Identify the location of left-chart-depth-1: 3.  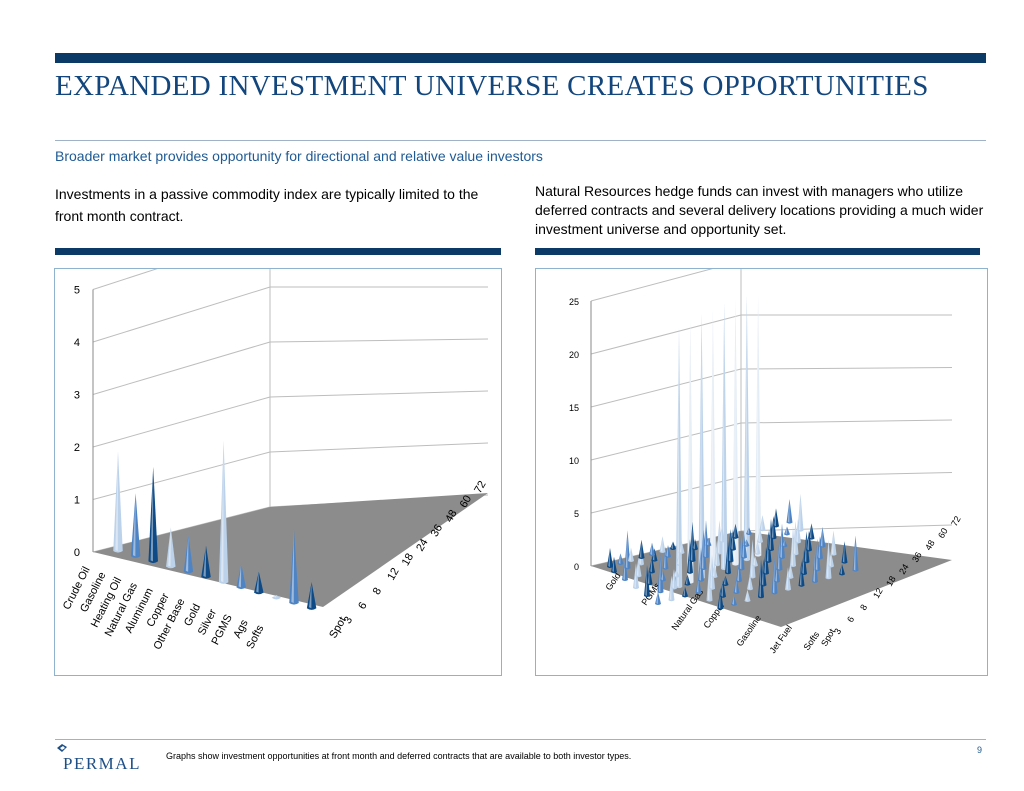
(348, 620).